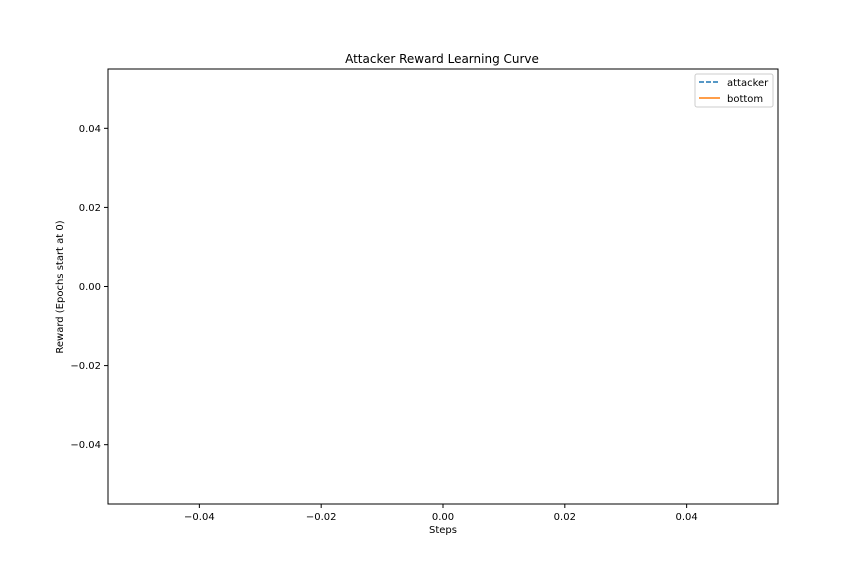 The height and width of the screenshot is (576, 864). I want to click on x-tick-label: −0.04, so click(199, 517).